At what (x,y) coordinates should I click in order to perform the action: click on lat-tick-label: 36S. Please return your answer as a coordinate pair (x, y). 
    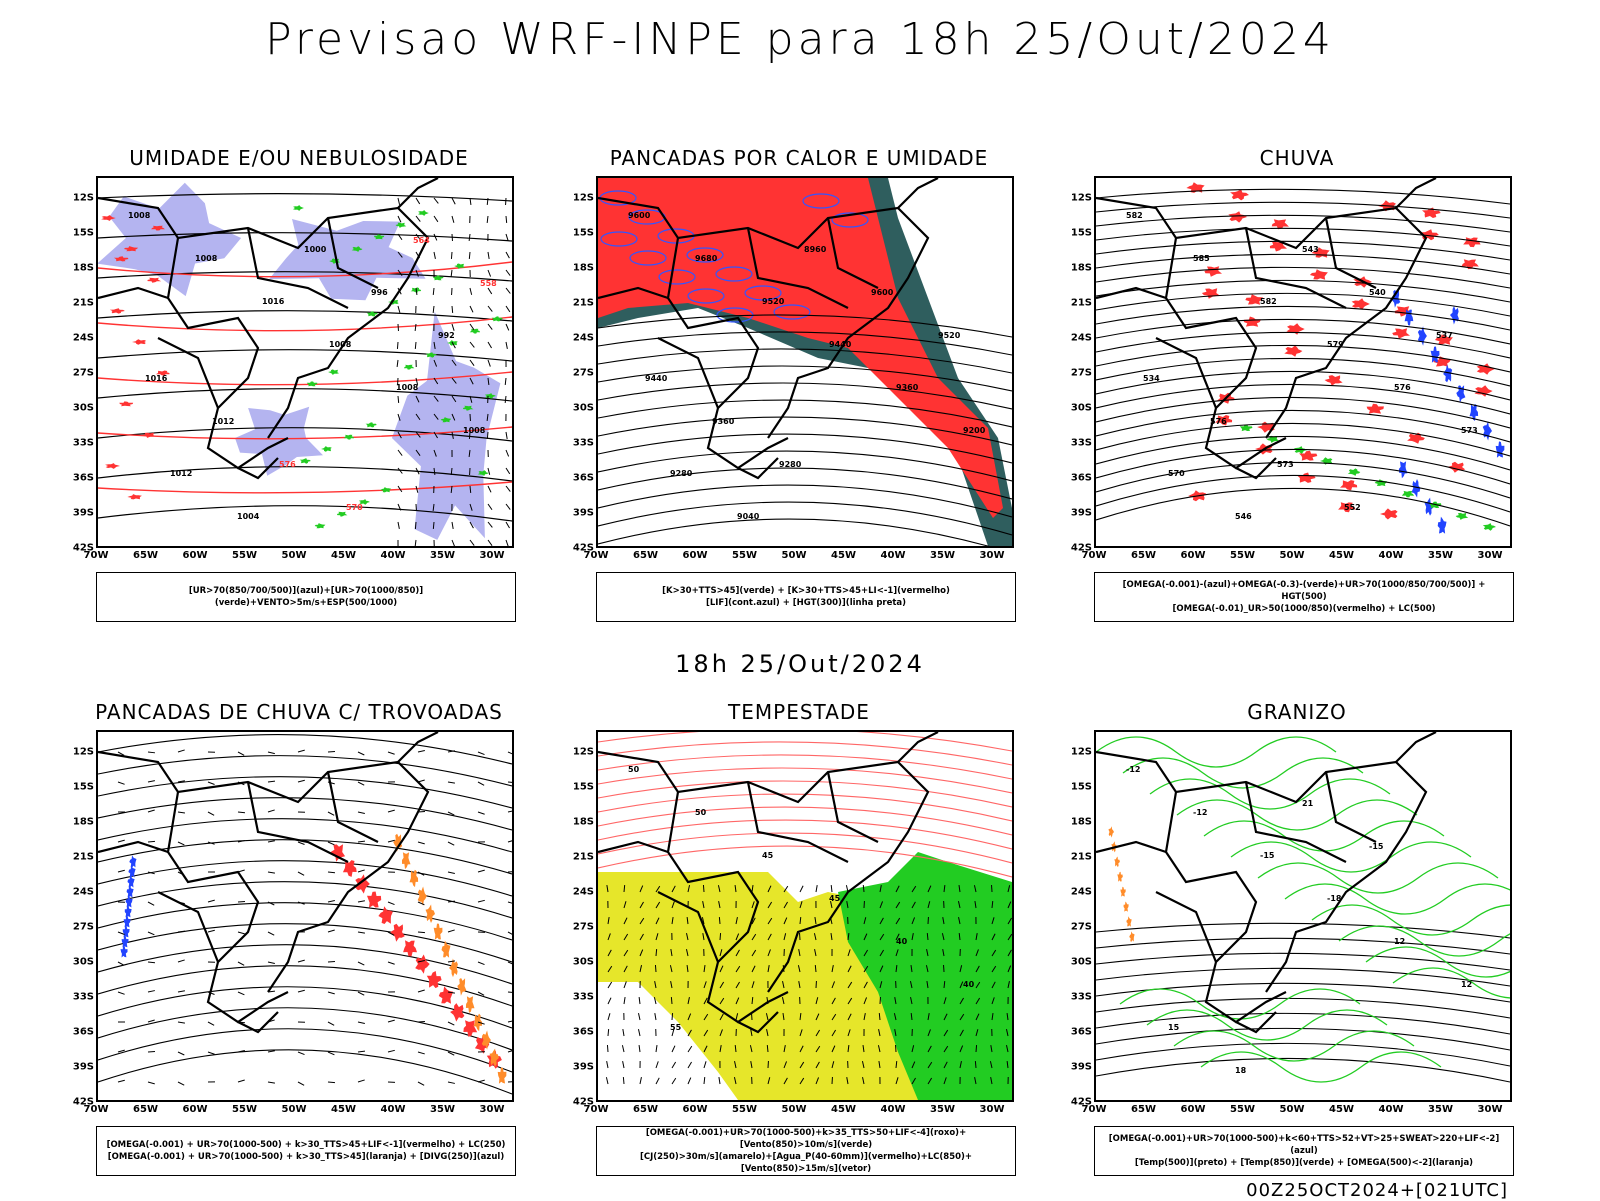
    Looking at the image, I should click on (83, 478).